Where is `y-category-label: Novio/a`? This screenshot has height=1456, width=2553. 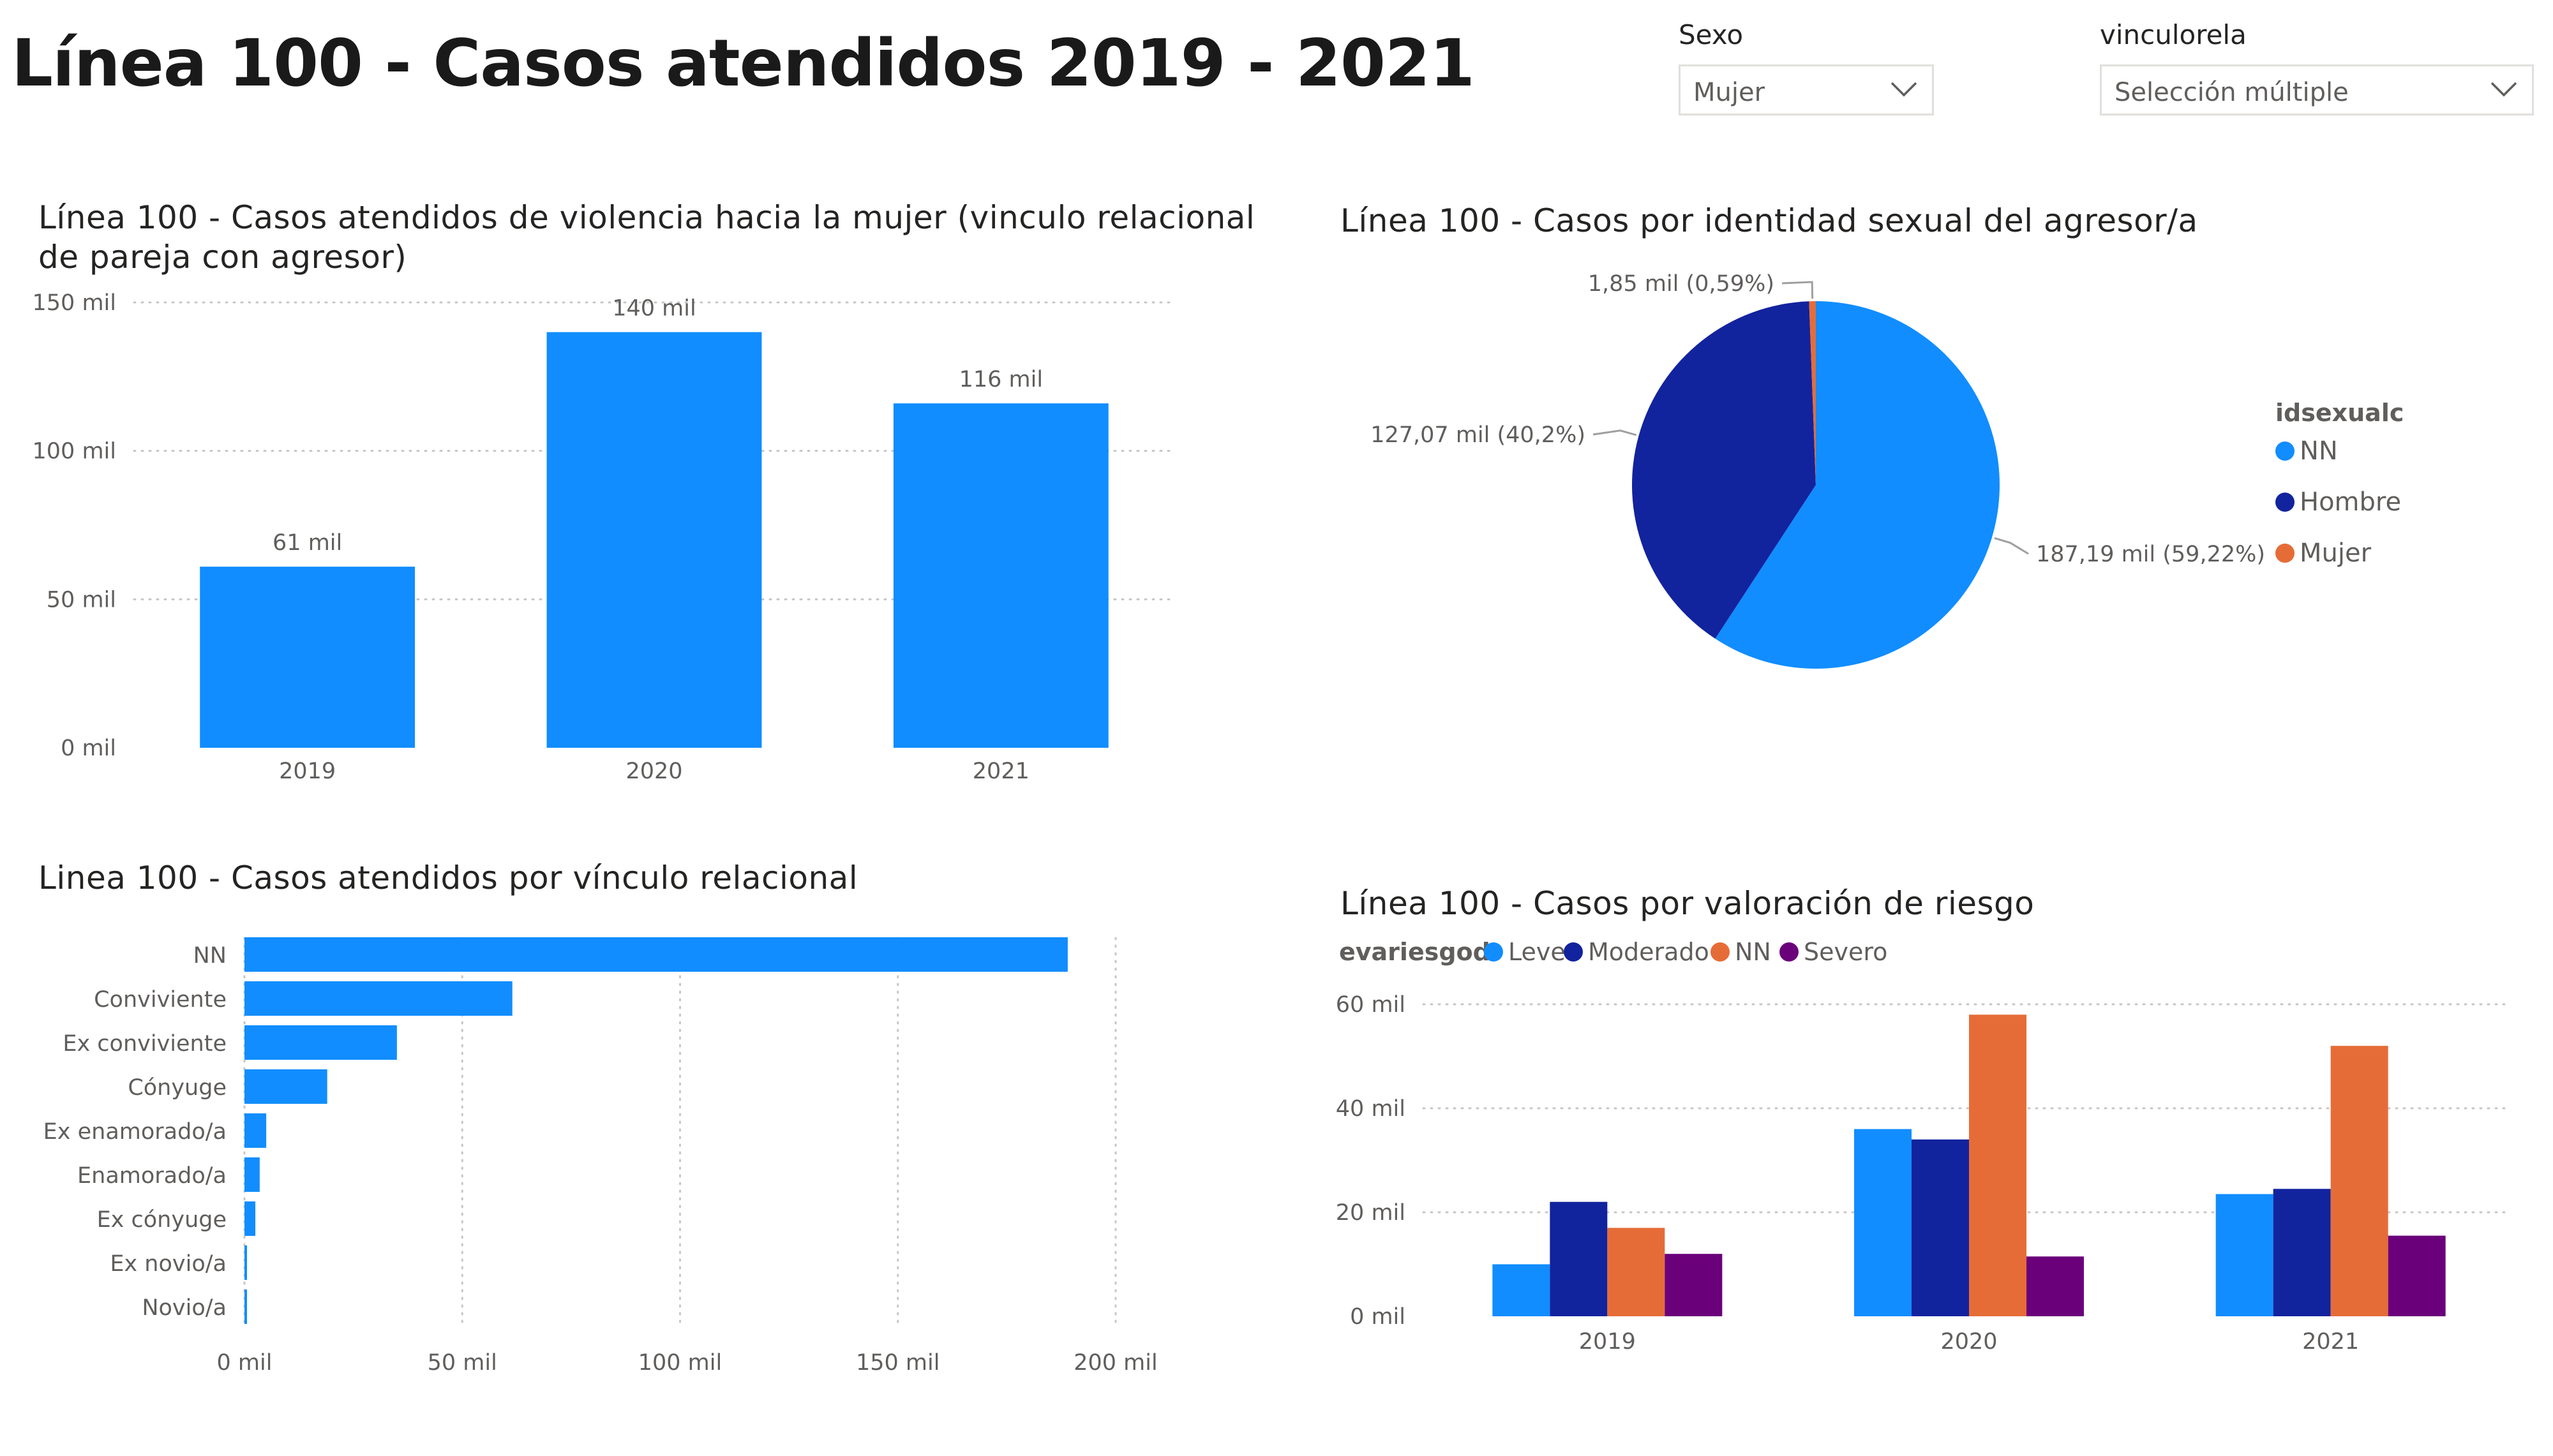
y-category-label: Novio/a is located at coordinates (184, 1308).